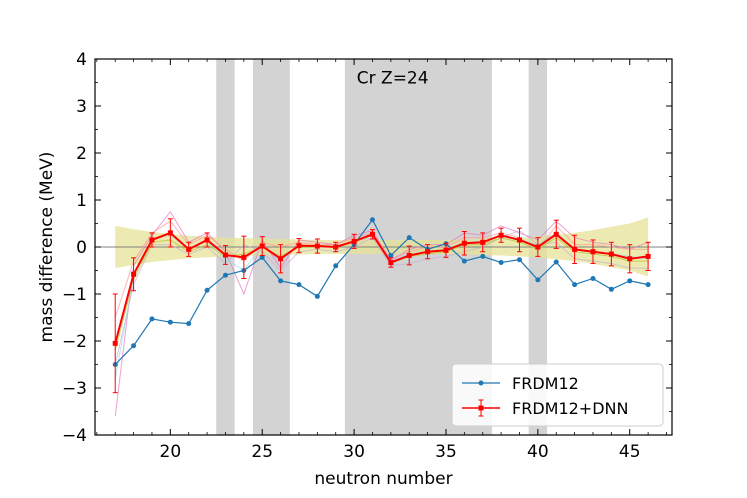  I want to click on legend-item: FRDM12+DNN, so click(545, 408).